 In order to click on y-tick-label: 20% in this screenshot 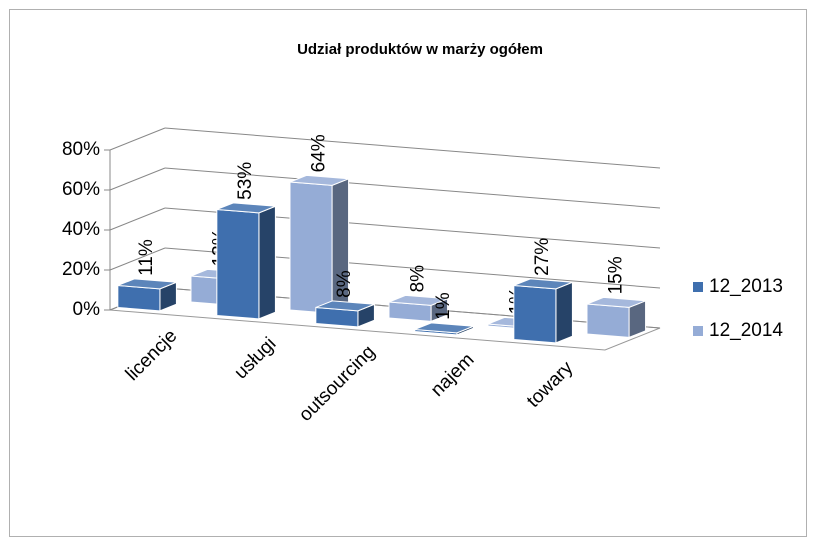, I will do `click(81, 269)`.